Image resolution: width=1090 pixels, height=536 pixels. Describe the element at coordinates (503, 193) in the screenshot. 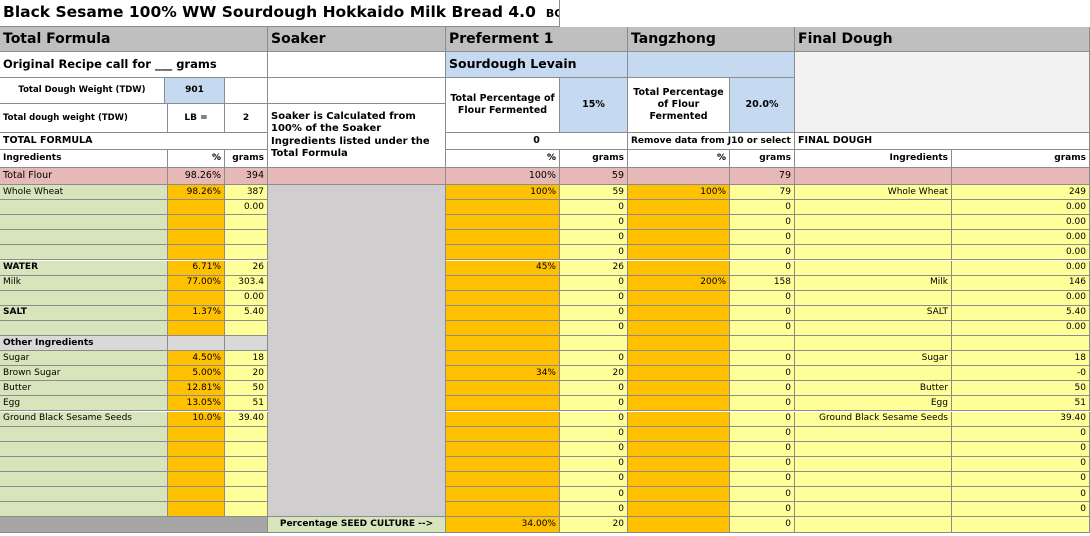

I see `ingredient-cell: 100%` at that location.